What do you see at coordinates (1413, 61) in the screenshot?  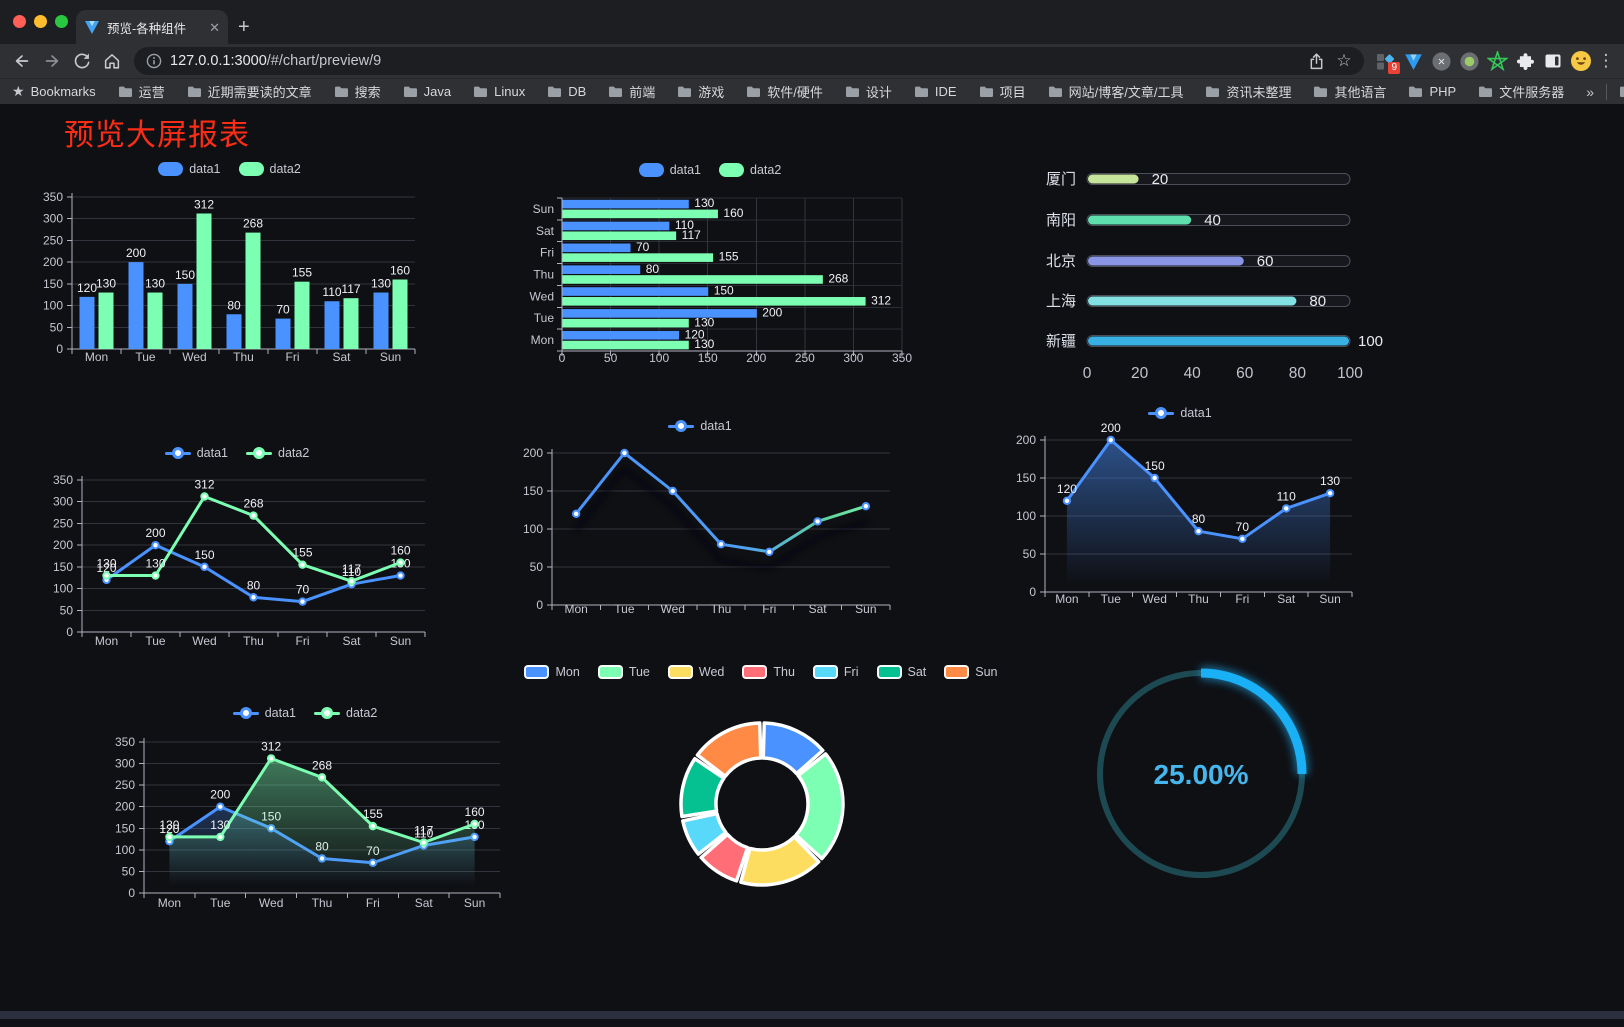 I see `vue-devtools-icon` at bounding box center [1413, 61].